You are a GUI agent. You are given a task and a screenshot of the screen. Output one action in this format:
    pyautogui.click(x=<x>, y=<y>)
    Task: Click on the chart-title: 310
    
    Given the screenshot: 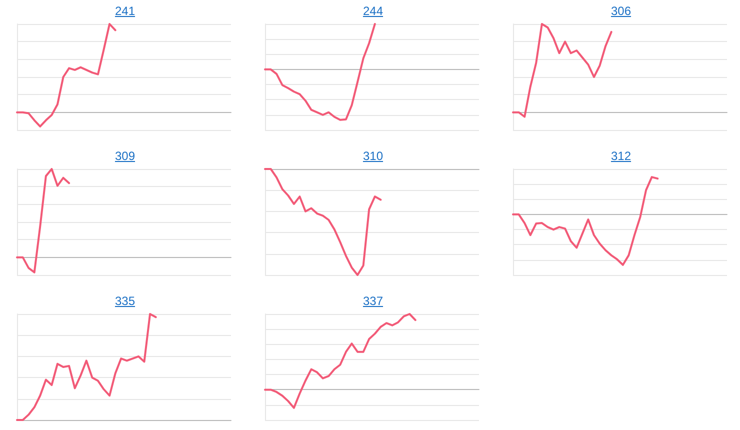 What is the action you would take?
    pyautogui.click(x=373, y=156)
    